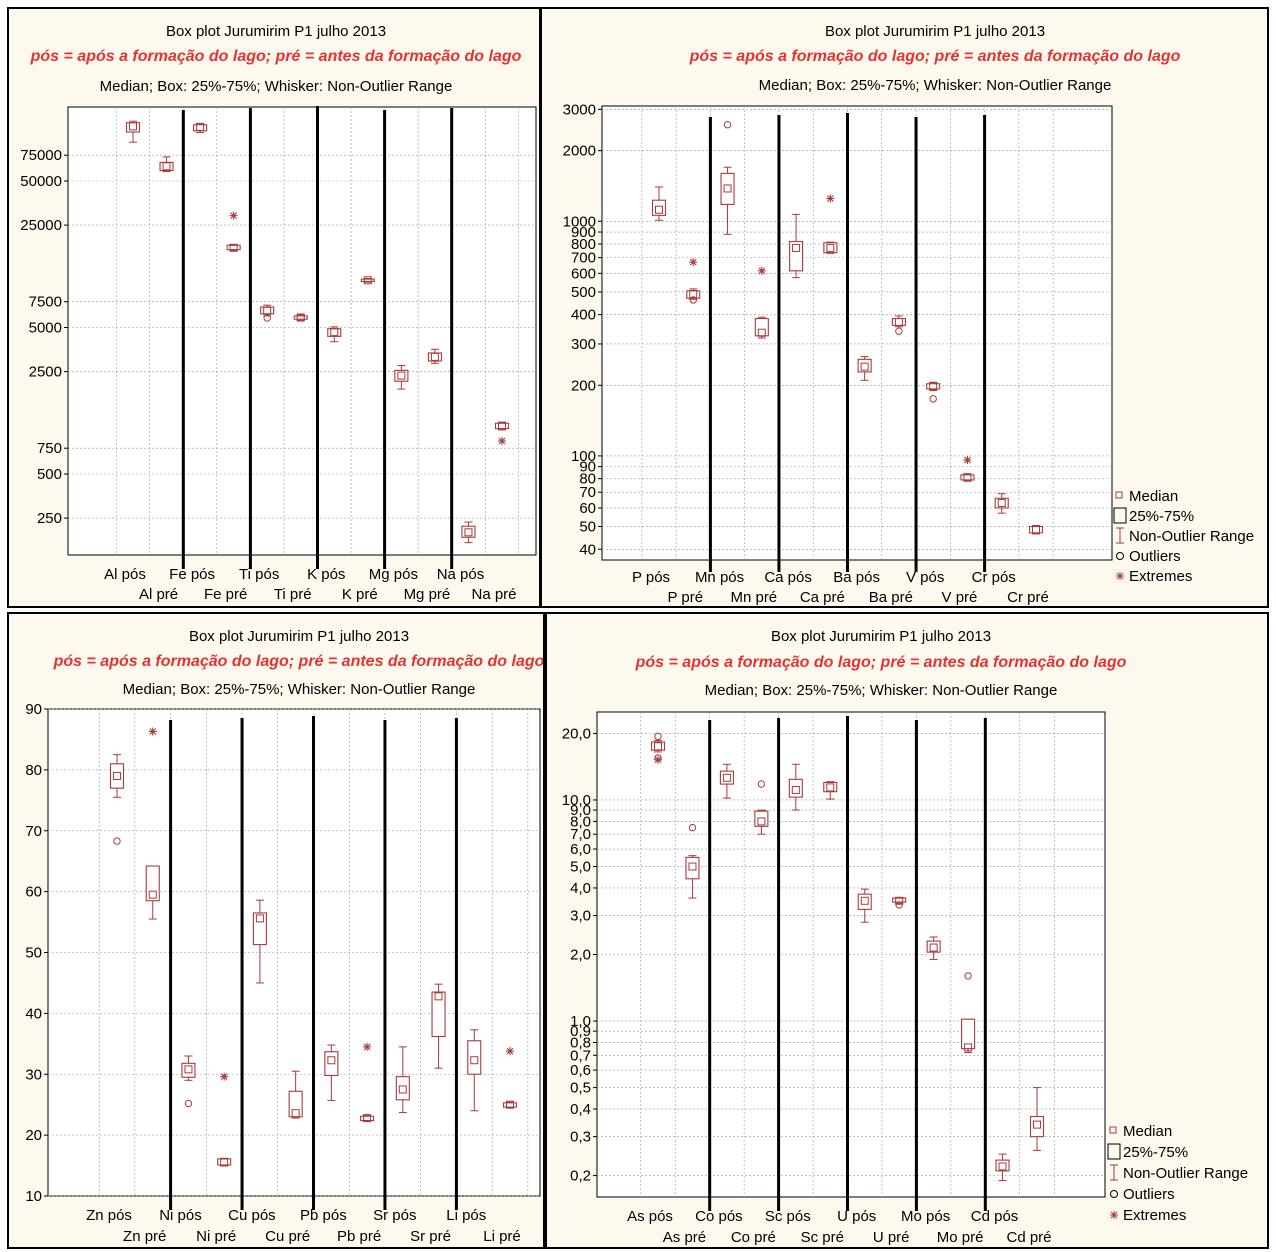  Describe the element at coordinates (856, 577) in the screenshot. I see `x-category-label: Ba pós` at that location.